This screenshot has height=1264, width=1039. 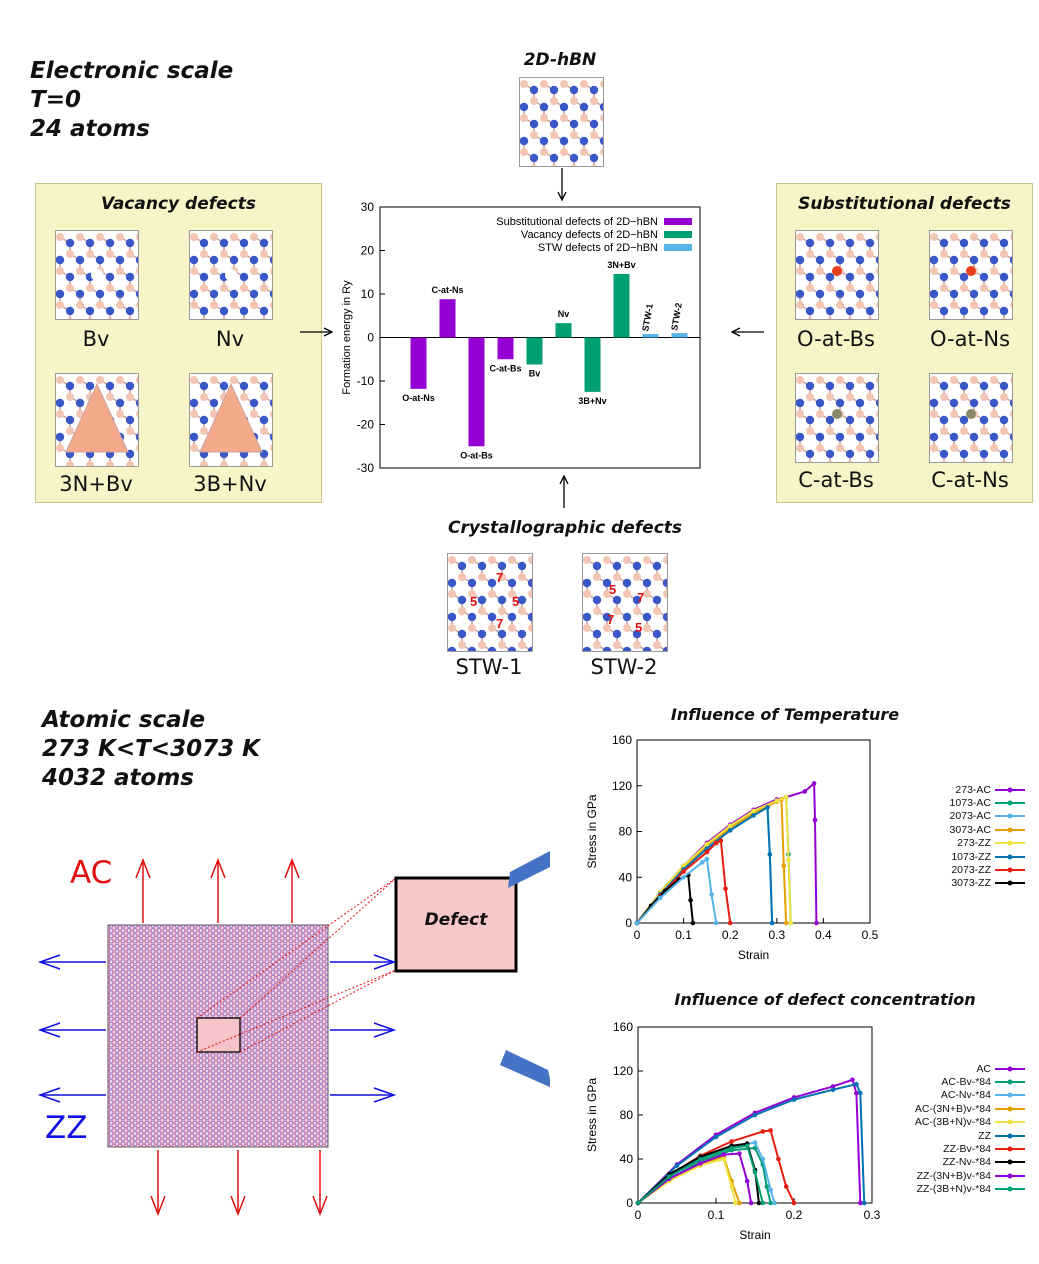 I want to click on legend-entry: 2073-AC, so click(x=960, y=816).